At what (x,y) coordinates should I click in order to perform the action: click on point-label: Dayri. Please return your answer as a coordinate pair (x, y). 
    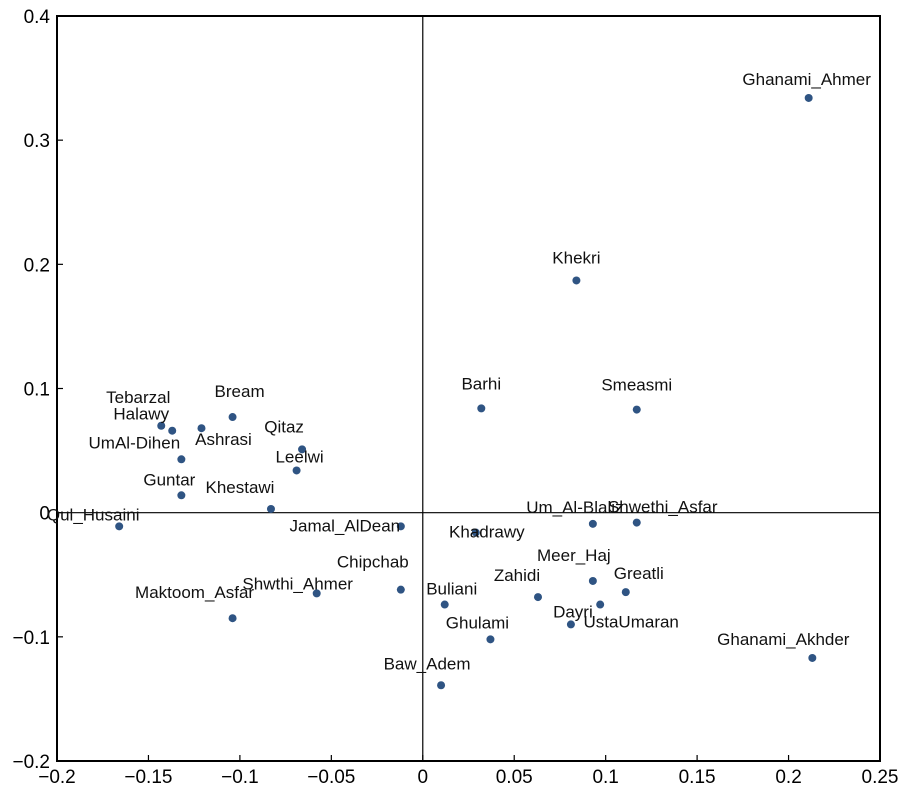
    Looking at the image, I should click on (573, 611).